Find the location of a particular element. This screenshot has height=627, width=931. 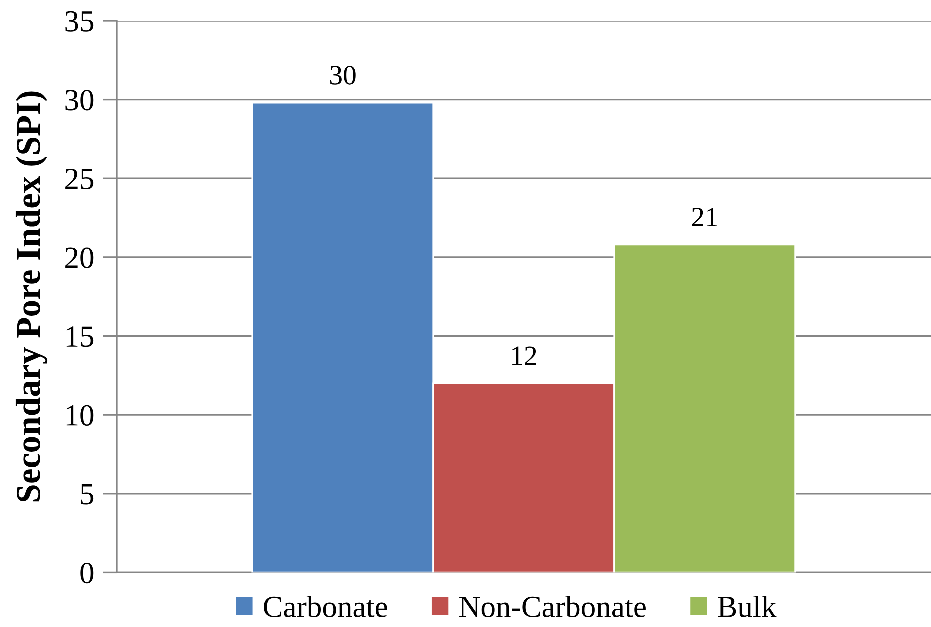

y-tick-label: 35 is located at coordinates (80, 21).